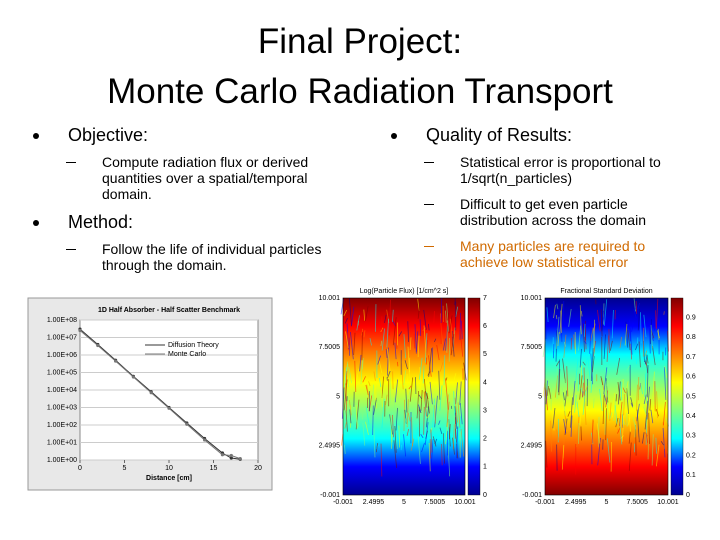 The height and width of the screenshot is (540, 720). Describe the element at coordinates (485, 326) in the screenshot. I see `colorbar-tick: 6` at that location.